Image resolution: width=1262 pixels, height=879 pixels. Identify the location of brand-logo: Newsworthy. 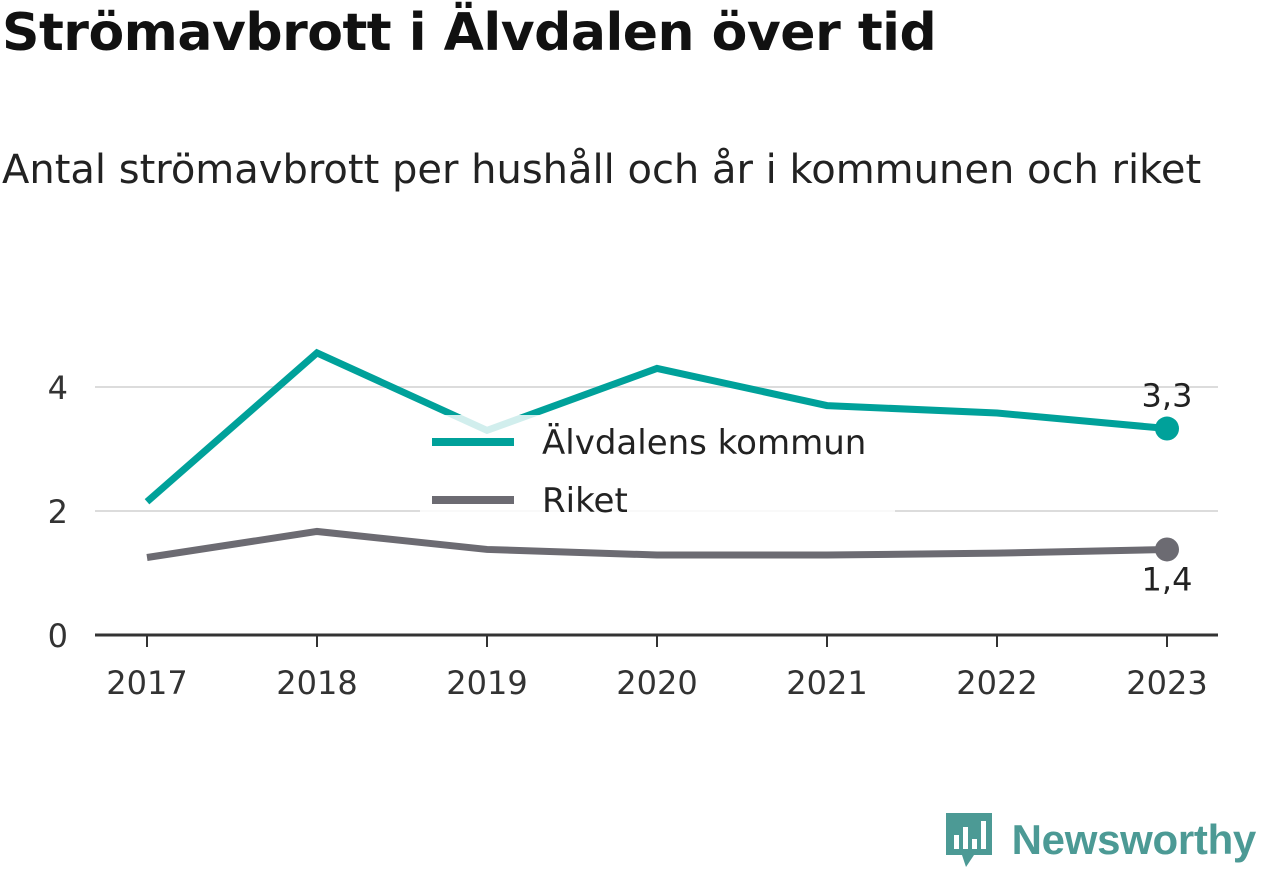
(1100, 840).